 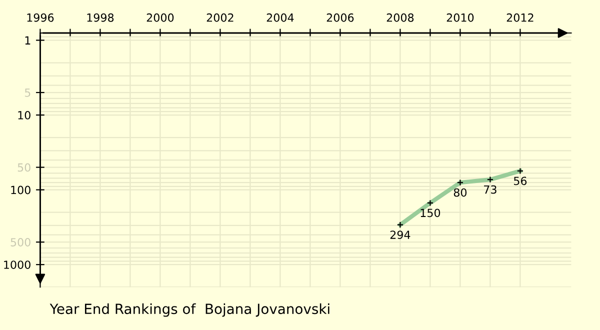 I want to click on x-tick-label: 2000, so click(x=160, y=17).